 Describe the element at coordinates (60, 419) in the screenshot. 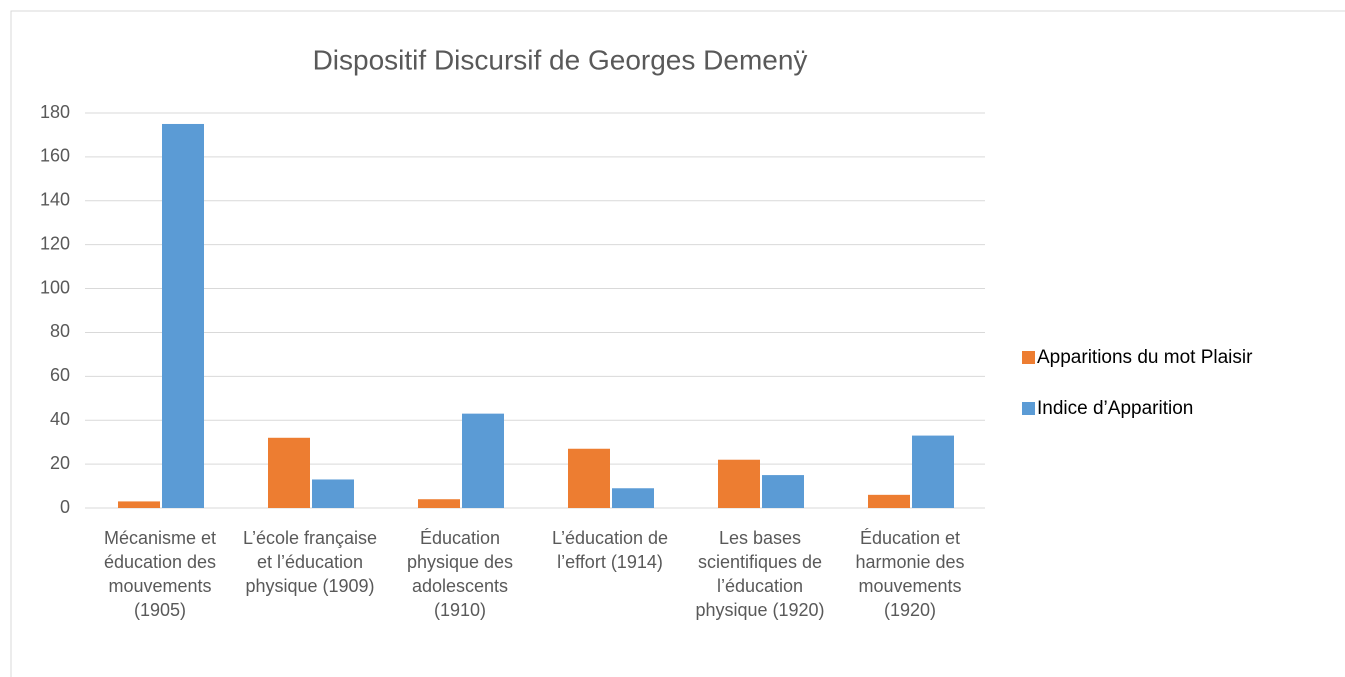

I see `y-tick-label: 40` at that location.